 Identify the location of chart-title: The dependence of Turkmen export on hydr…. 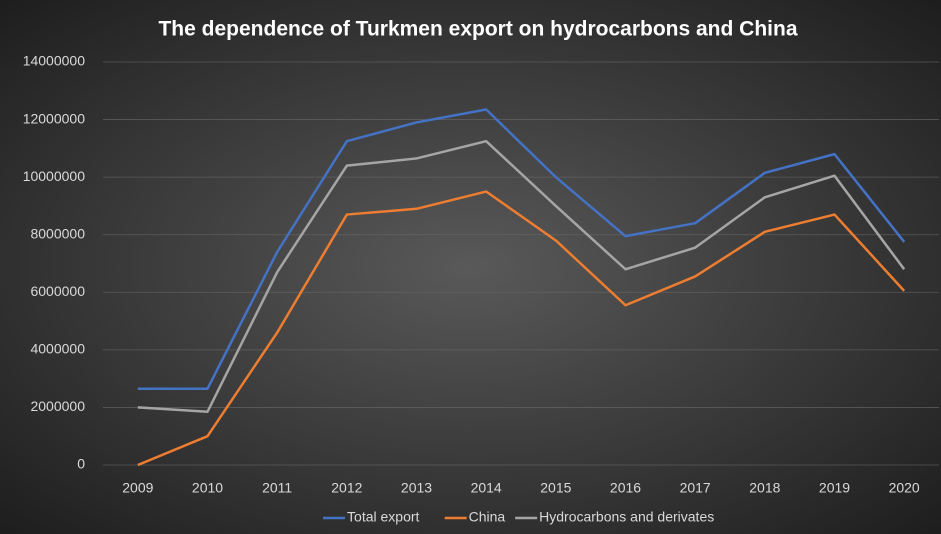
(477, 29).